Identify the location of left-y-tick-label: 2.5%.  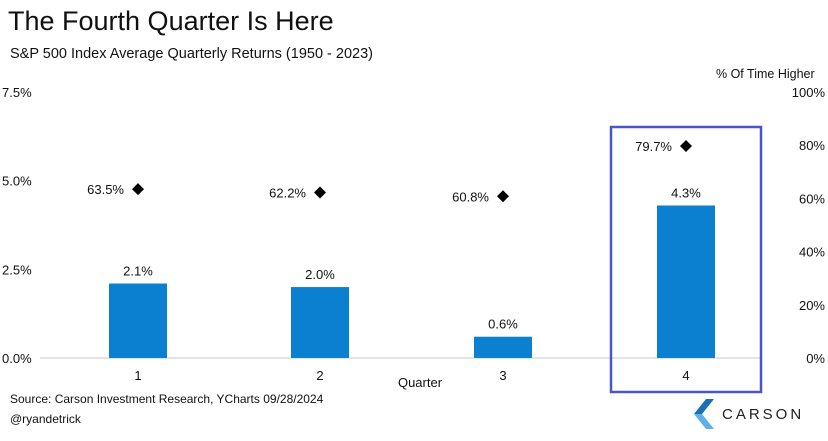
(17, 269).